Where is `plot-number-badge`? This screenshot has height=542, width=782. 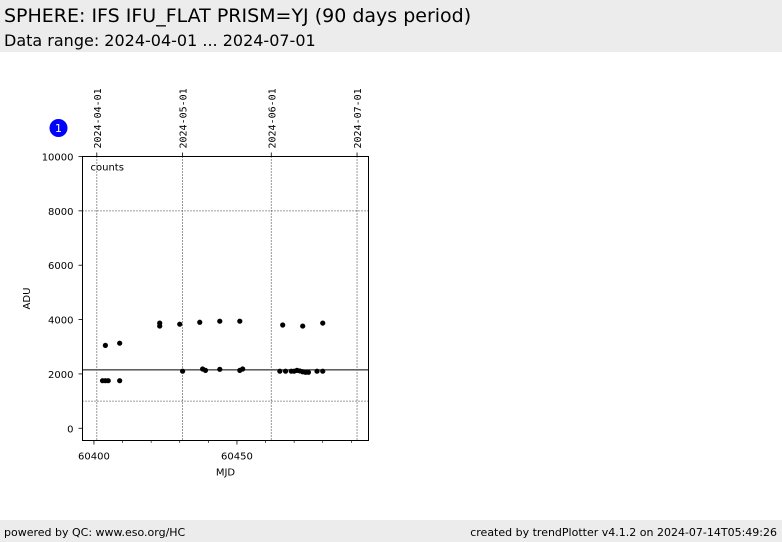
plot-number-badge is located at coordinates (58, 128).